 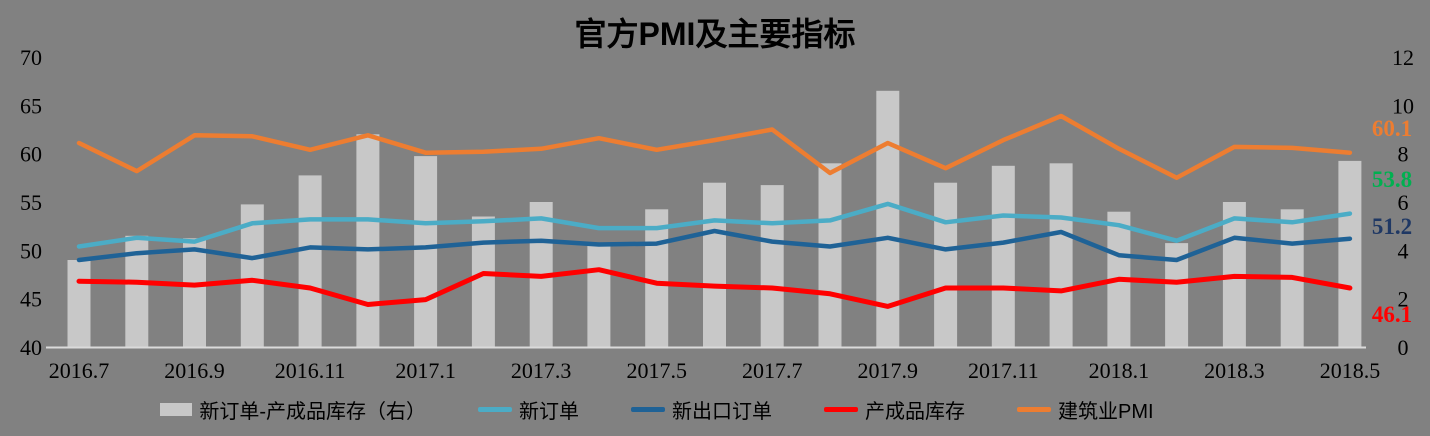 I want to click on bar-2018.5, so click(x=1350, y=253).